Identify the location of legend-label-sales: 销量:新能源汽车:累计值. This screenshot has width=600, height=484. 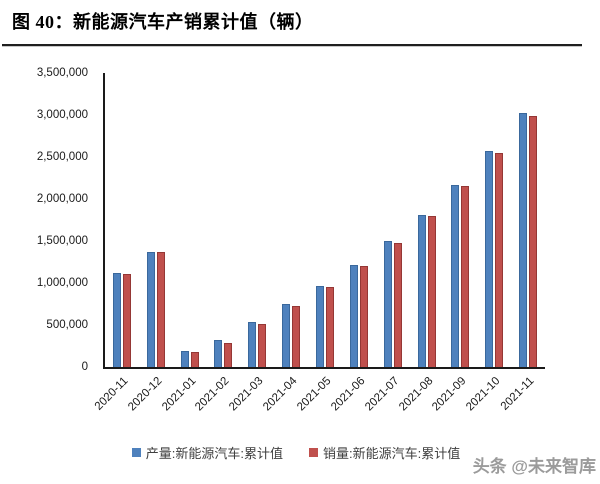
(392, 453).